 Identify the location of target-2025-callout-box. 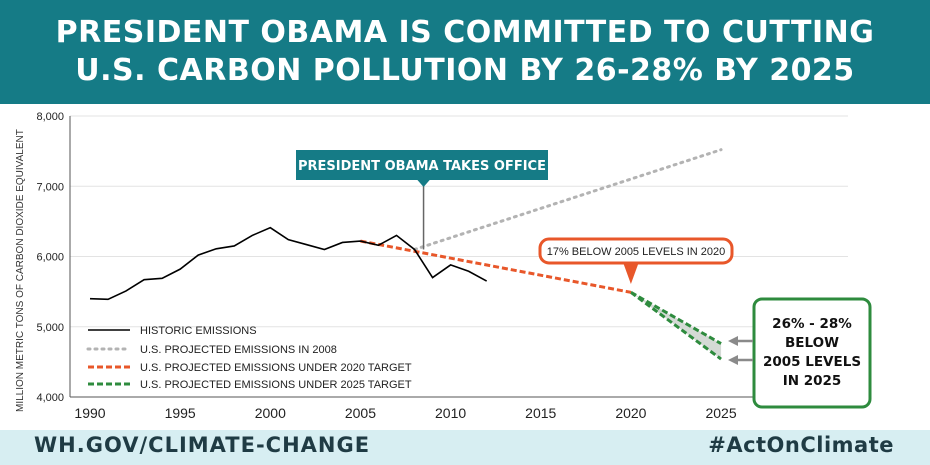
(812, 353).